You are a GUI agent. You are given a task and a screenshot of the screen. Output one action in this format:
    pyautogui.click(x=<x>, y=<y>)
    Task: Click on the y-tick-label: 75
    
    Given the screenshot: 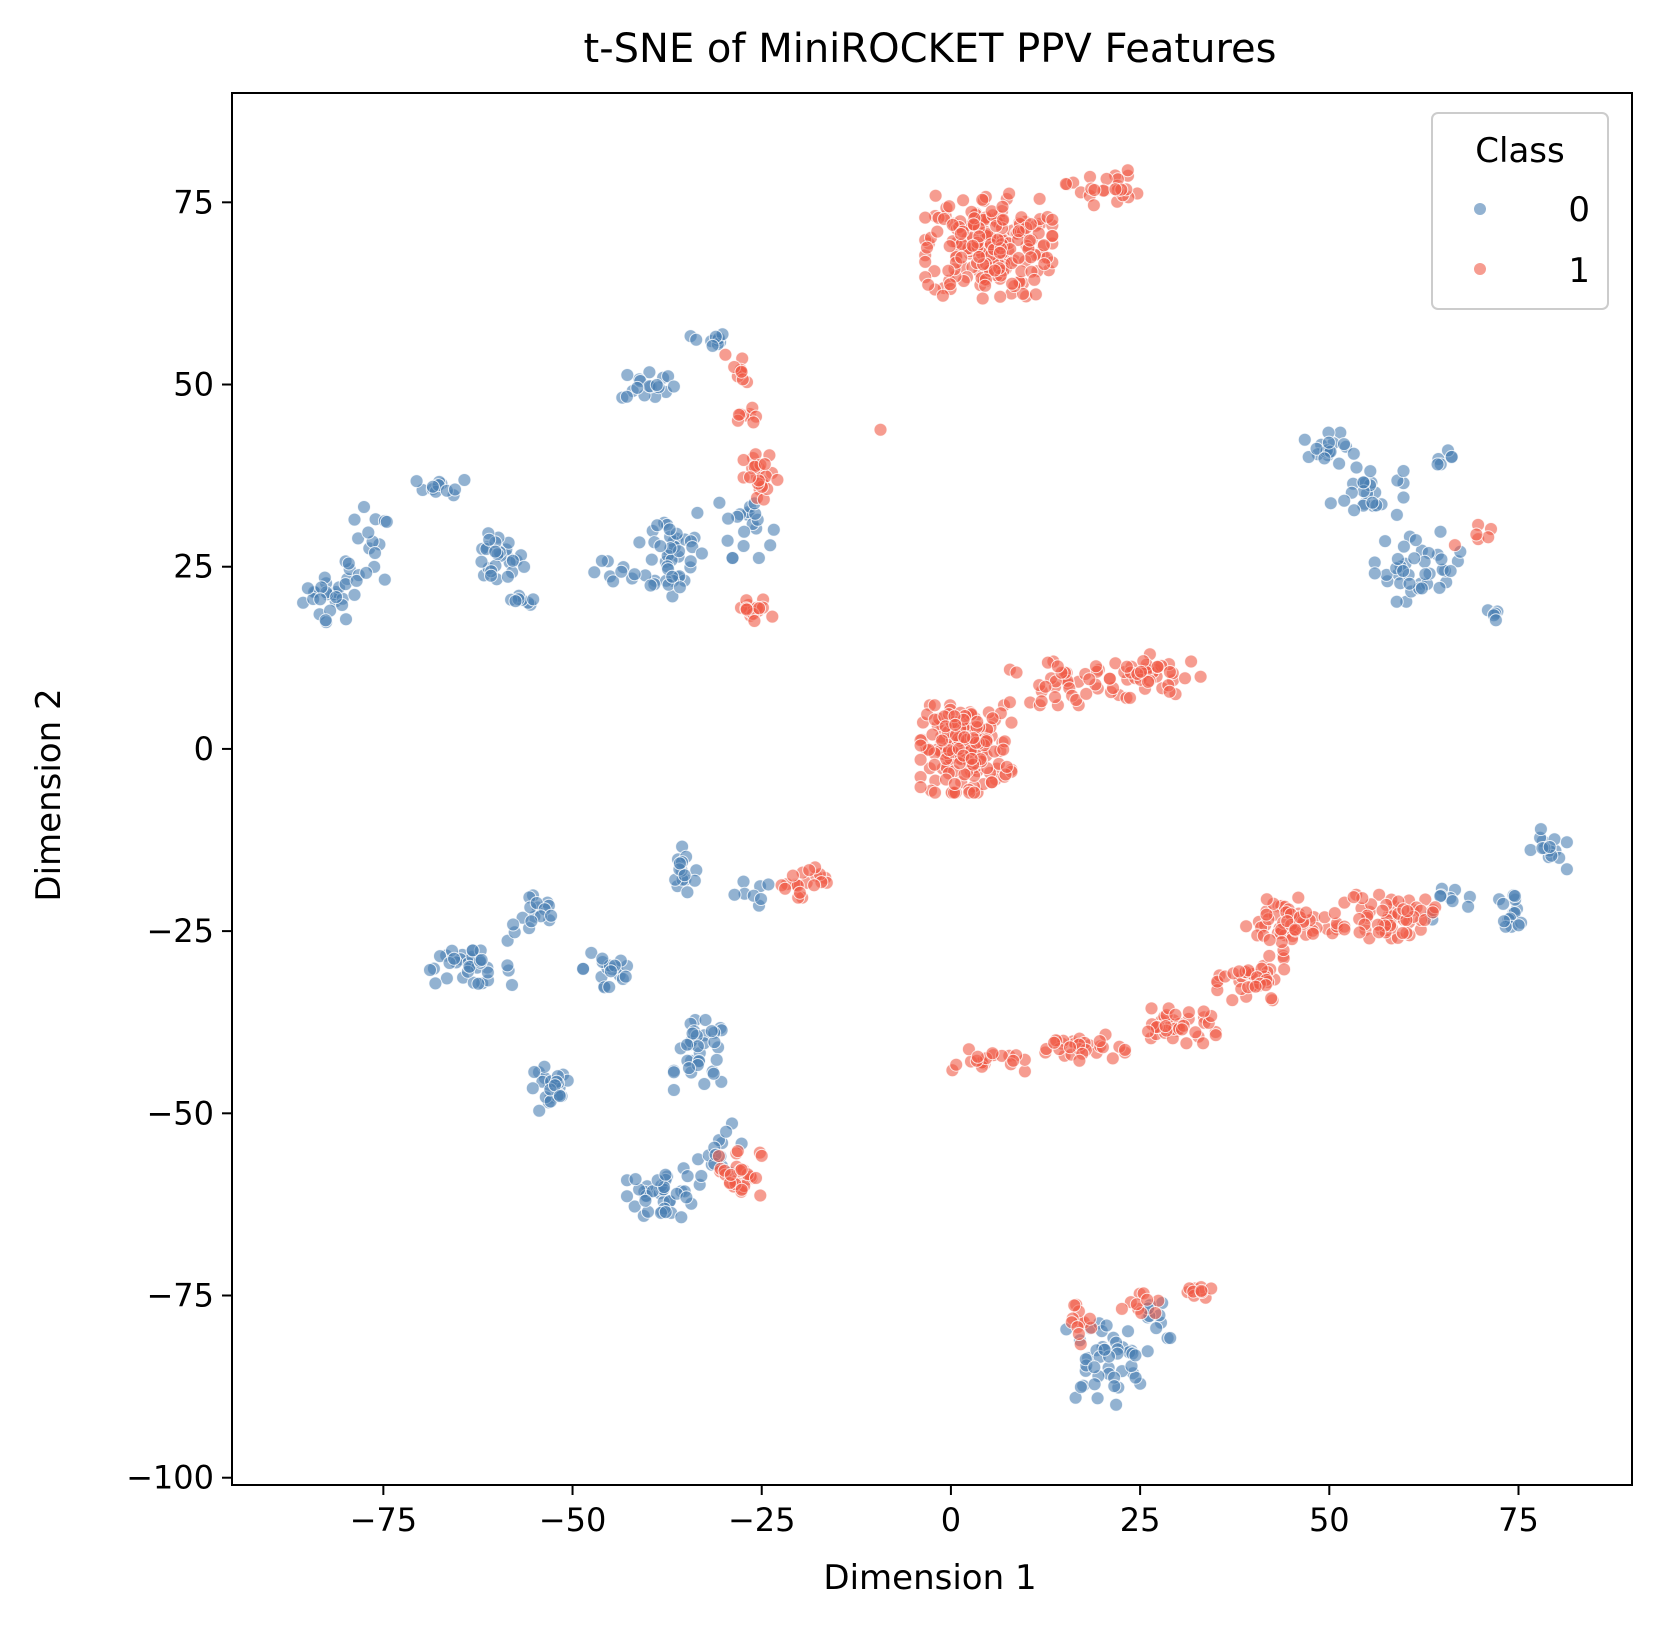 What is the action you would take?
    pyautogui.click(x=193, y=202)
    